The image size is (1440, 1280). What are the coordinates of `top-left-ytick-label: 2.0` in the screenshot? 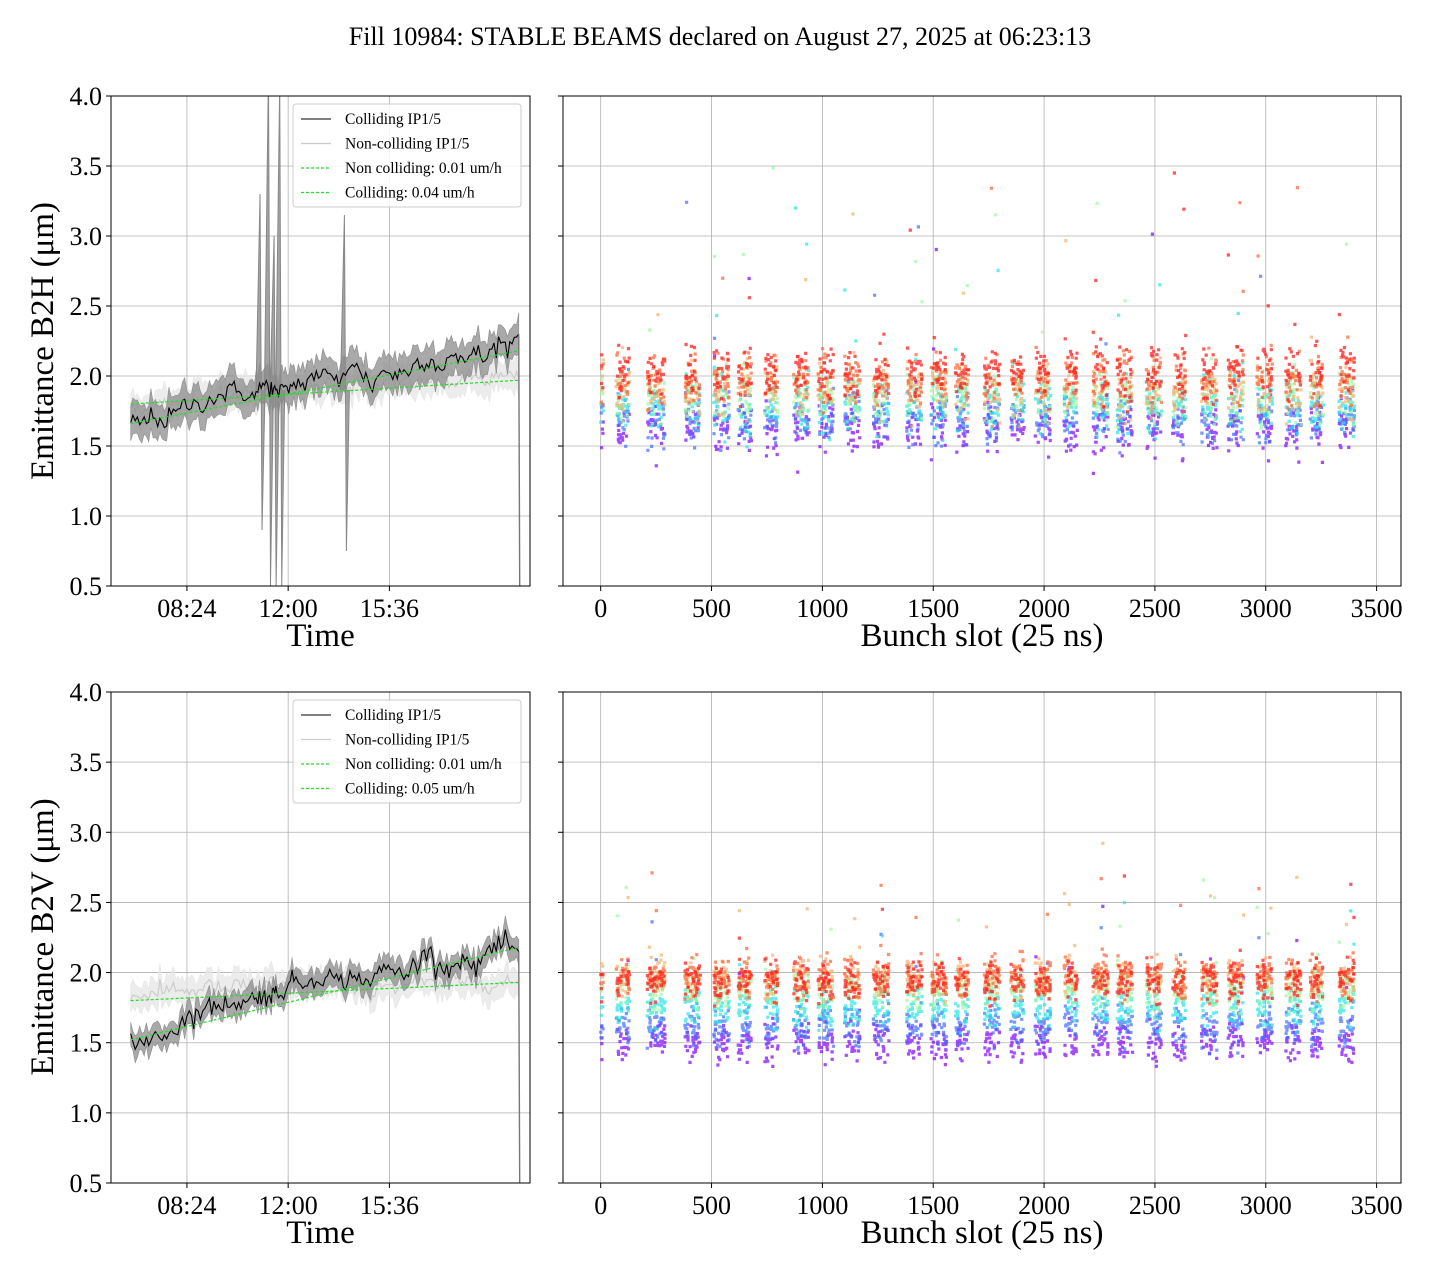 It's located at (86, 376).